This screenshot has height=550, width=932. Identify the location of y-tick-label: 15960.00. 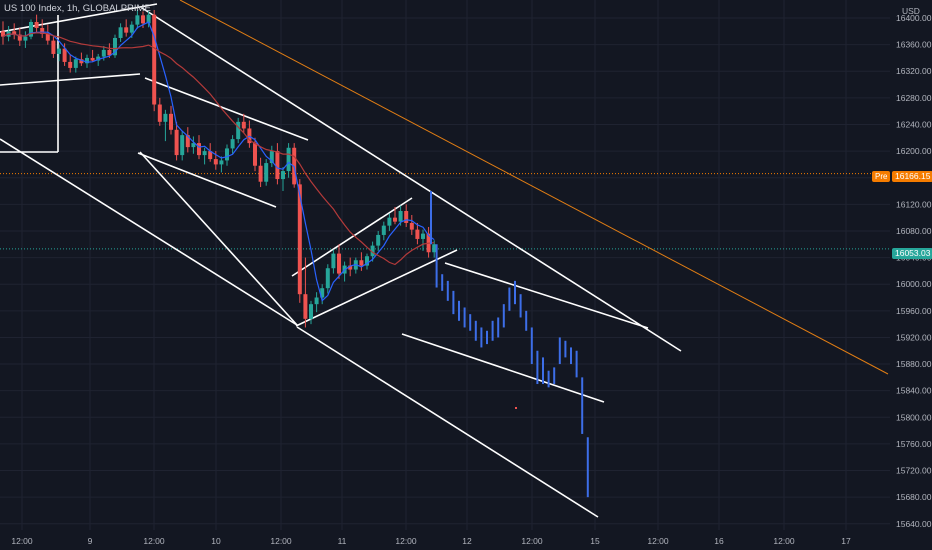
(914, 311).